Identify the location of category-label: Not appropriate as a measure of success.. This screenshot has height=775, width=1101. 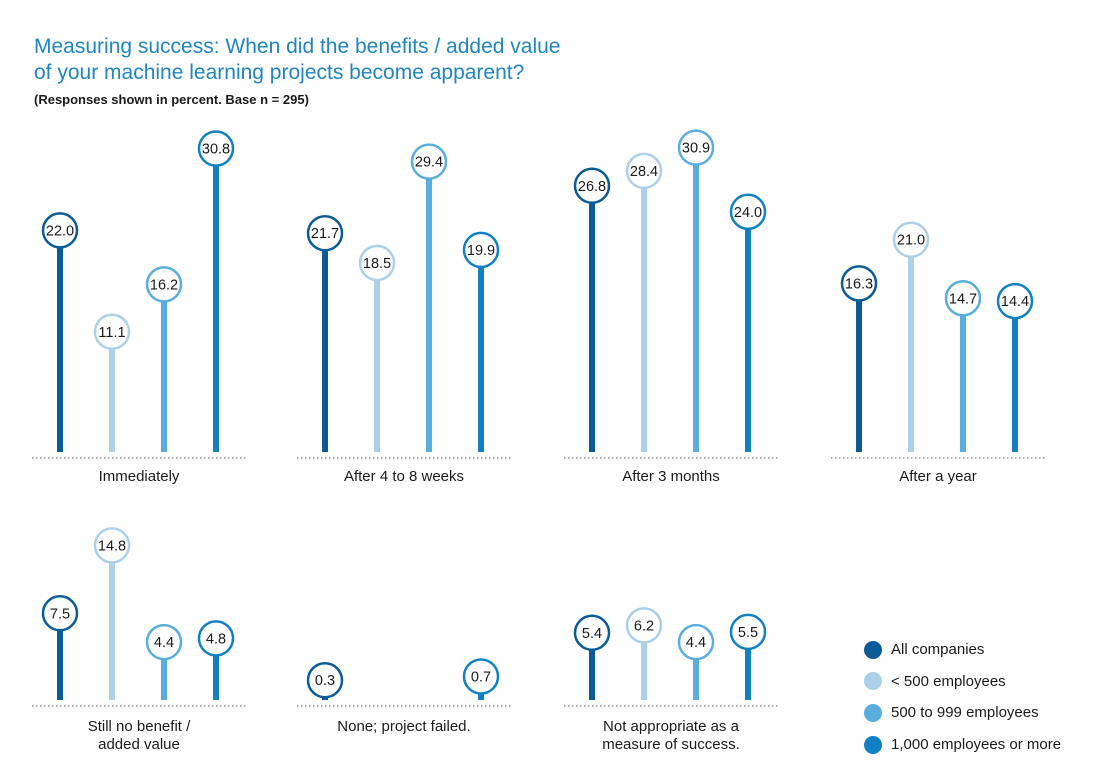
(671, 735).